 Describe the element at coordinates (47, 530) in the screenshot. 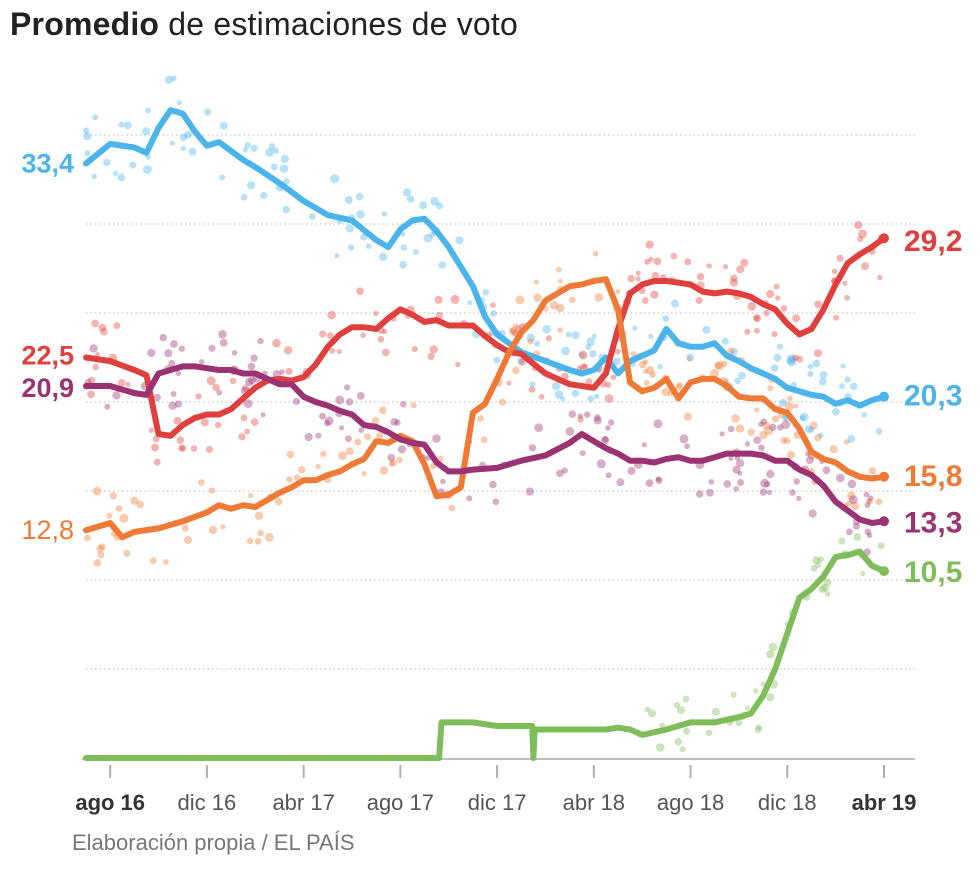

I see `start-label-orange: 12,8` at that location.